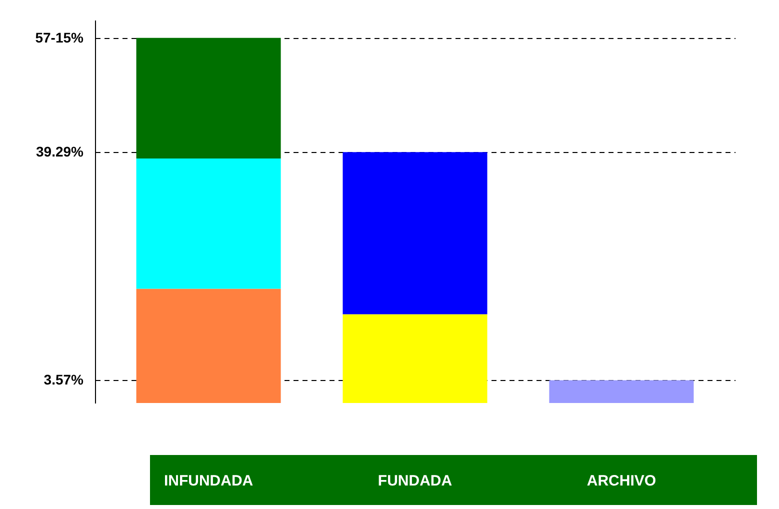 Image resolution: width=779 pixels, height=509 pixels. What do you see at coordinates (64, 380) in the screenshot?
I see `y-tick-label: 3.57%` at bounding box center [64, 380].